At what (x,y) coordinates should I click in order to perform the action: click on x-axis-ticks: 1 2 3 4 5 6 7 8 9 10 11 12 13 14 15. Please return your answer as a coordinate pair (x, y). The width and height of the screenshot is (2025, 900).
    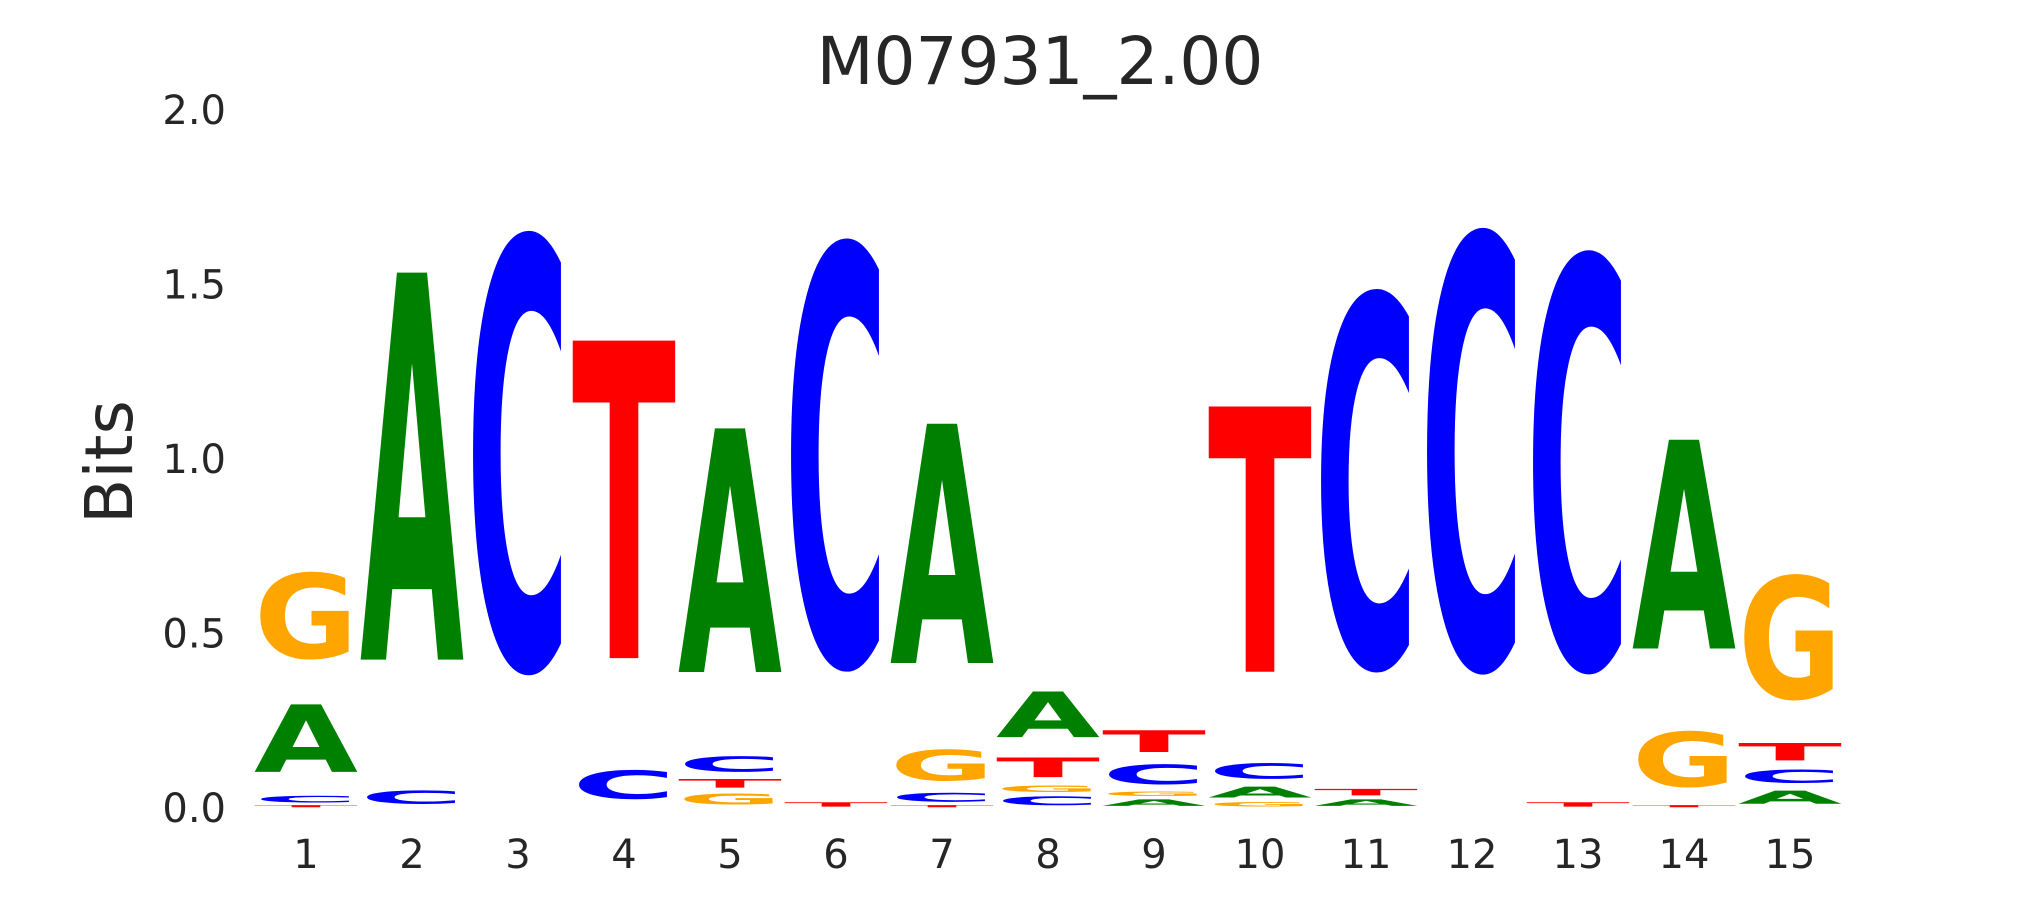
    Looking at the image, I should click on (1054, 855).